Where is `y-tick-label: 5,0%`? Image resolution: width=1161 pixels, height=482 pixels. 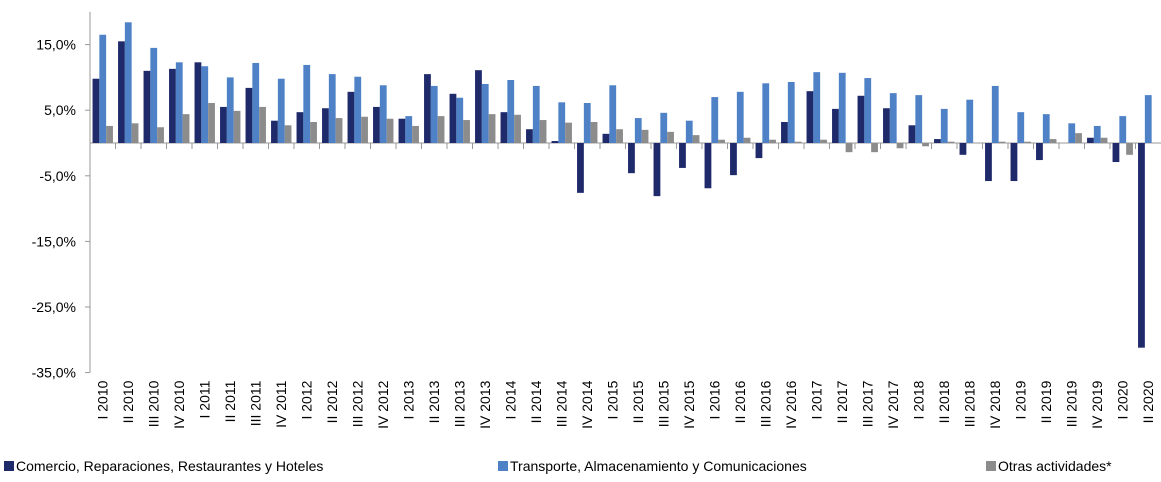
y-tick-label: 5,0% is located at coordinates (60, 110).